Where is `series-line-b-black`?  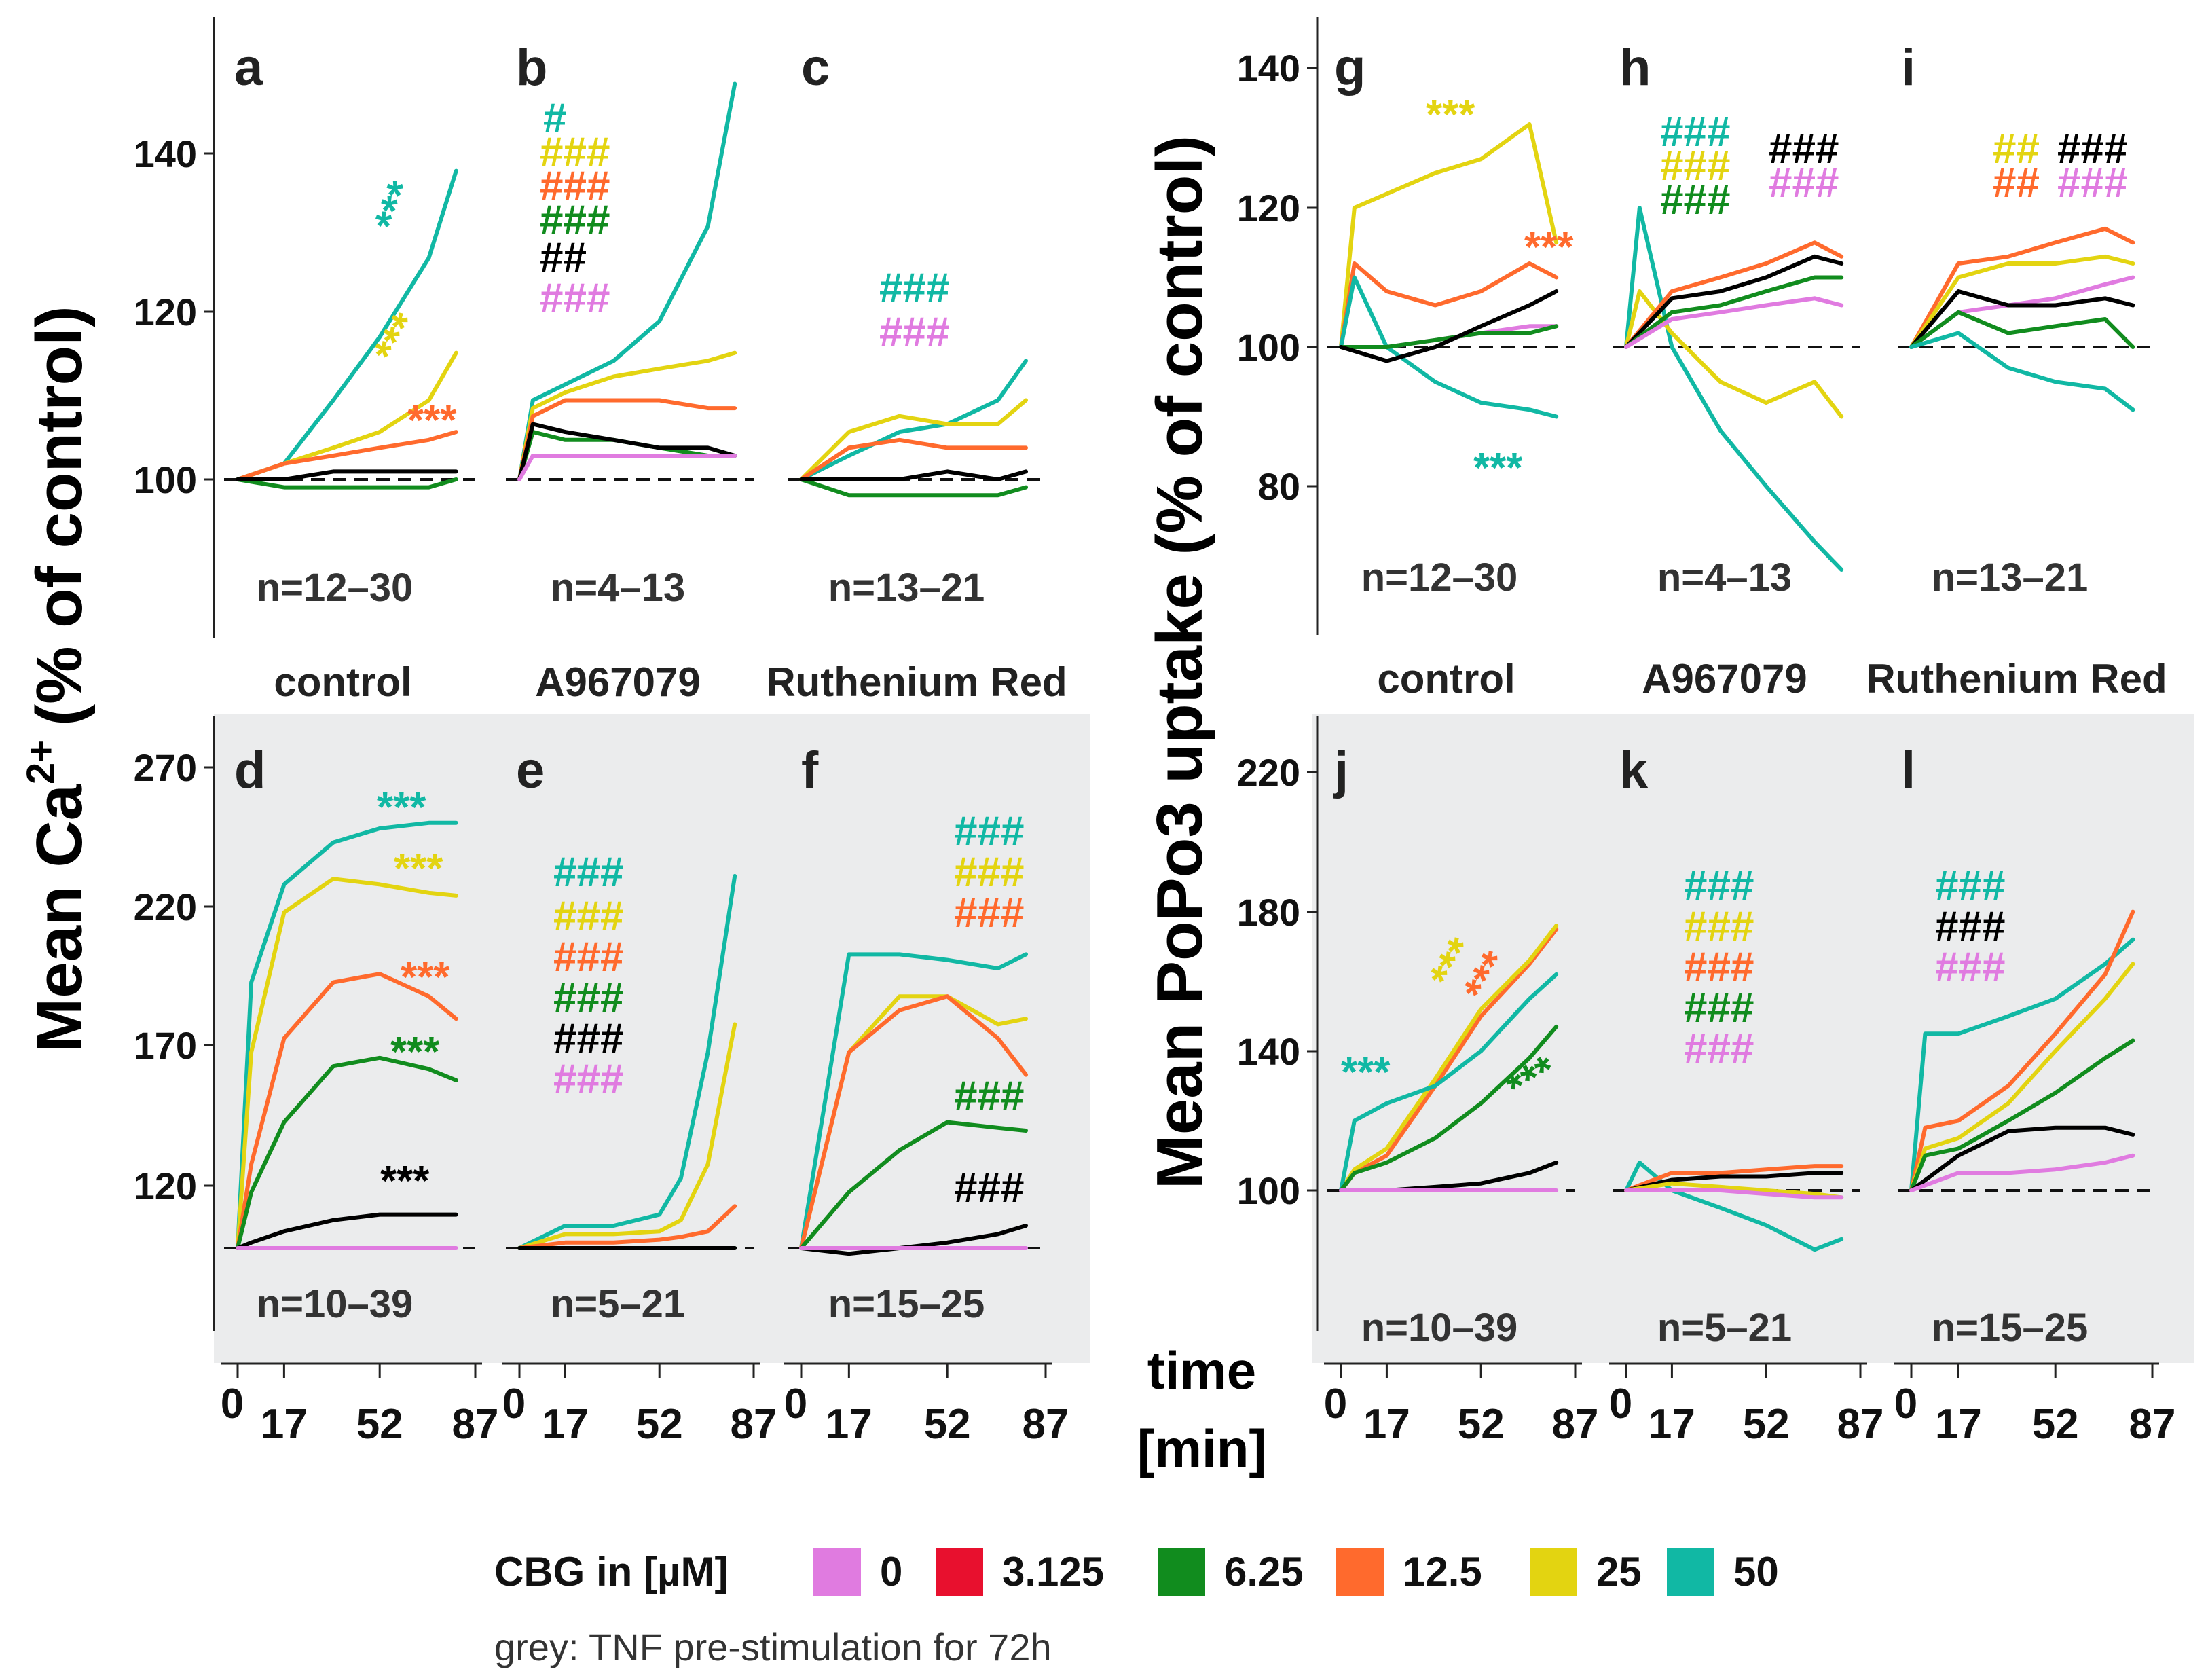
series-line-b-black is located at coordinates (627, 452).